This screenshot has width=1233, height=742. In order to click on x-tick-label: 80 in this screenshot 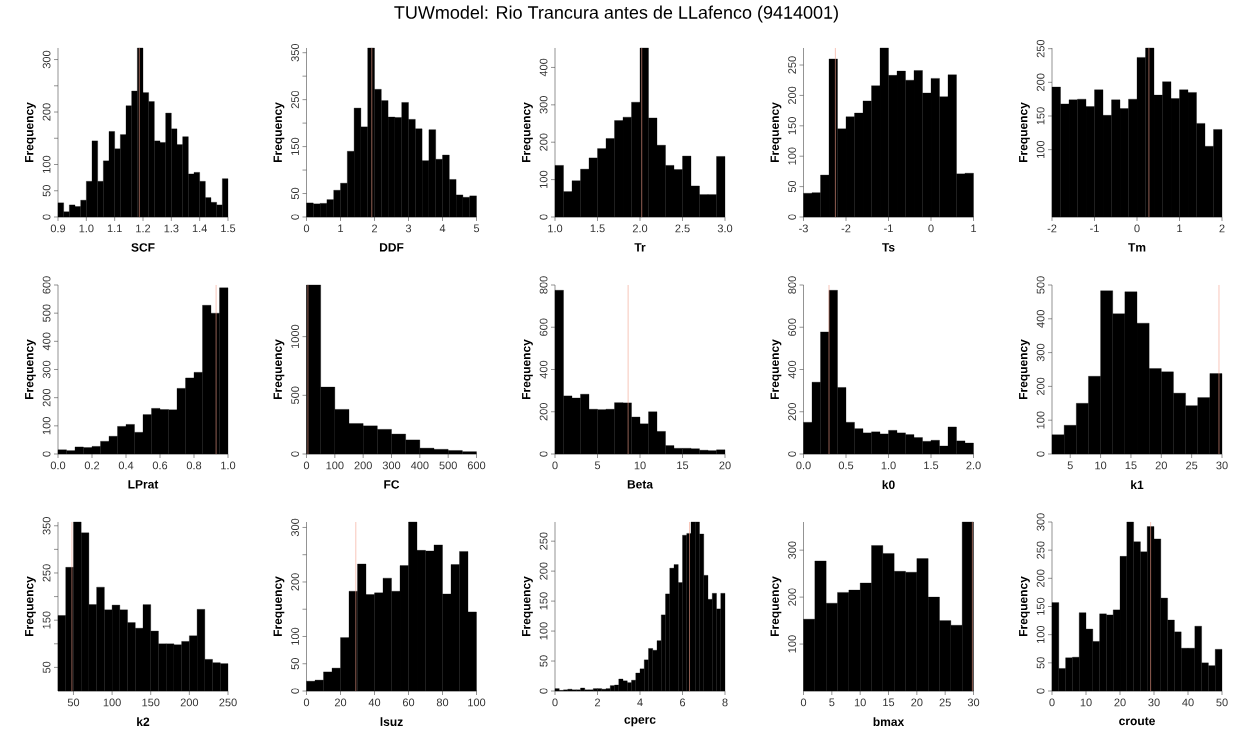, I will do `click(442, 702)`.